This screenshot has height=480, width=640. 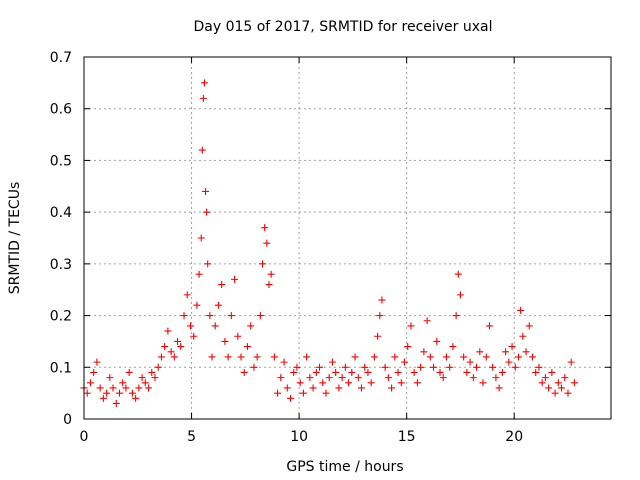 I want to click on y-tick-label: 0.2, so click(x=61, y=317).